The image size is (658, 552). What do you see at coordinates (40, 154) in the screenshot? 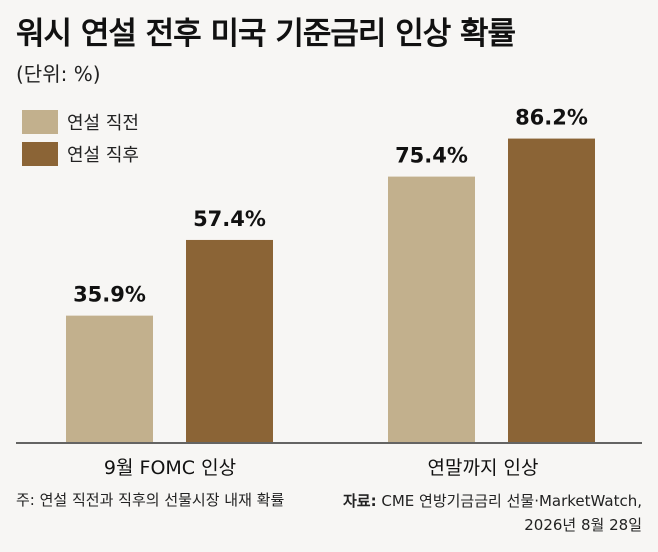
I see `legend-swatch-after` at bounding box center [40, 154].